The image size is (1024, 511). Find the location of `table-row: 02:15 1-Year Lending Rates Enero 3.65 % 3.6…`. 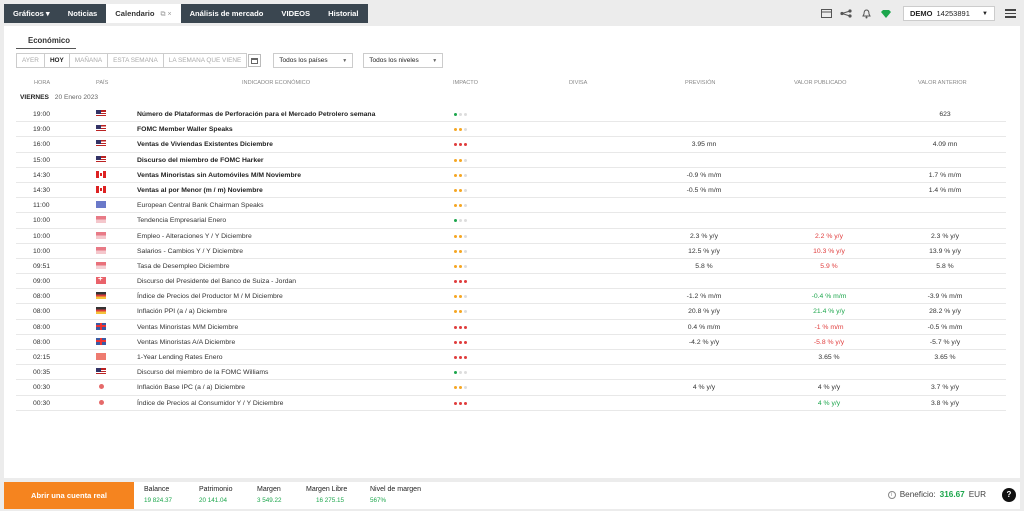

table-row: 02:15 1-Year Lending Rates Enero 3.65 % 3.6… is located at coordinates (511, 358).